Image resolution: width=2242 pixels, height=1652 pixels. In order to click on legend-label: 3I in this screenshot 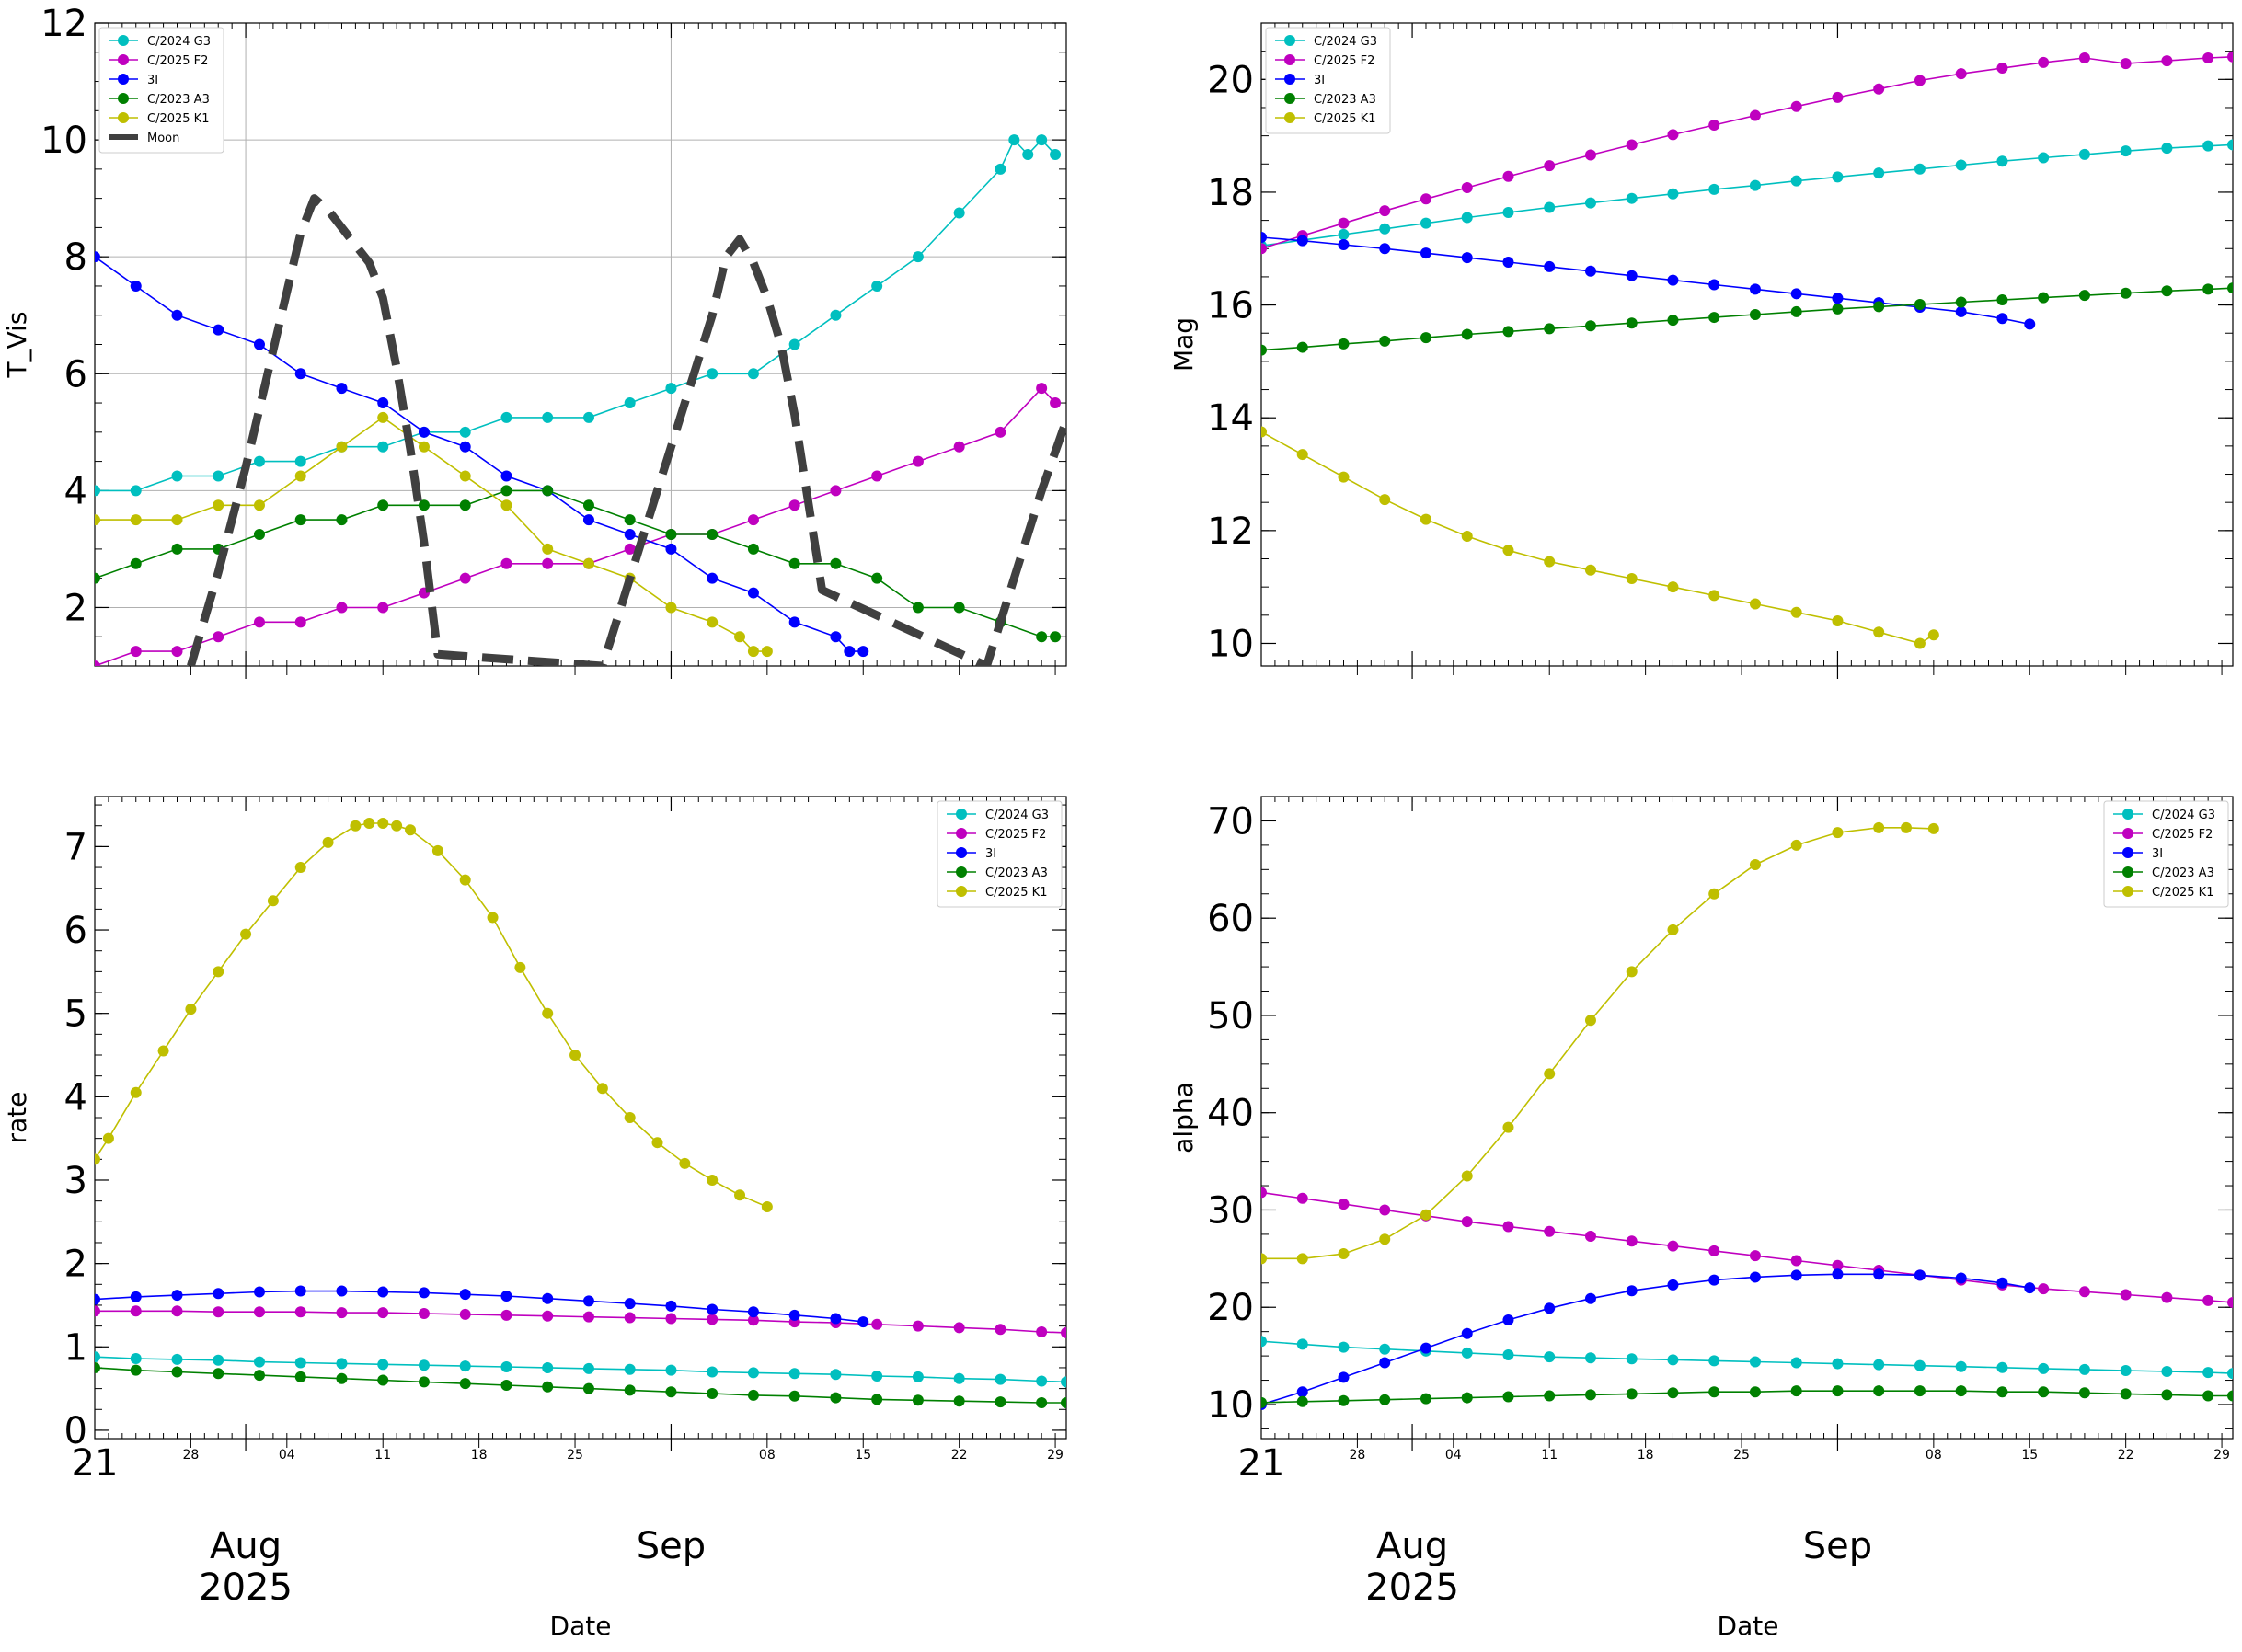, I will do `click(990, 854)`.